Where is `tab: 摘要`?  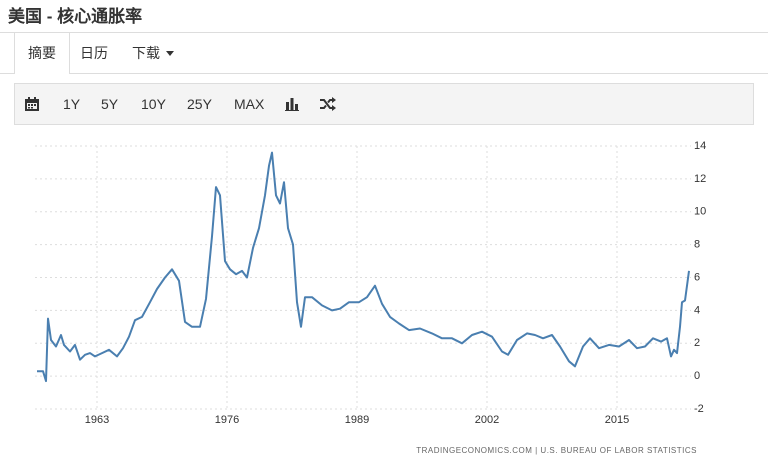
tab: 摘要 is located at coordinates (42, 53).